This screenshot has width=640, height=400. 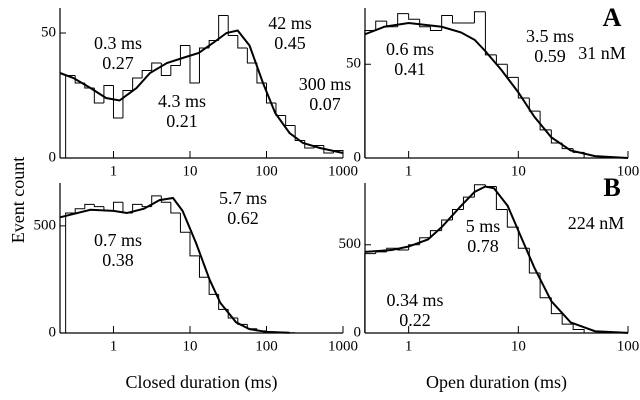 What do you see at coordinates (118, 63) in the screenshot?
I see `annotation-fraction: 0.27` at bounding box center [118, 63].